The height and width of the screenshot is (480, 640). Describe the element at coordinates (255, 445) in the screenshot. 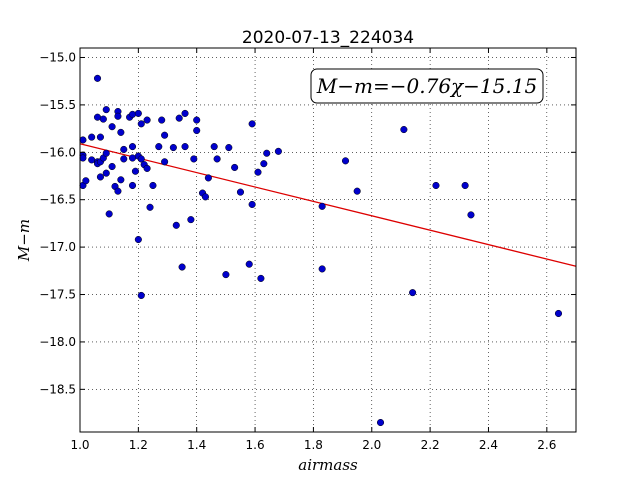

I see `x-tick-label: 1.6` at that location.